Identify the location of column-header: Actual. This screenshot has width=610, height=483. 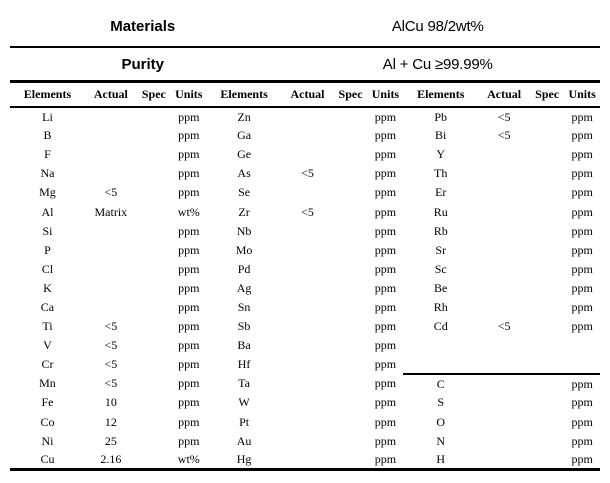
(504, 95).